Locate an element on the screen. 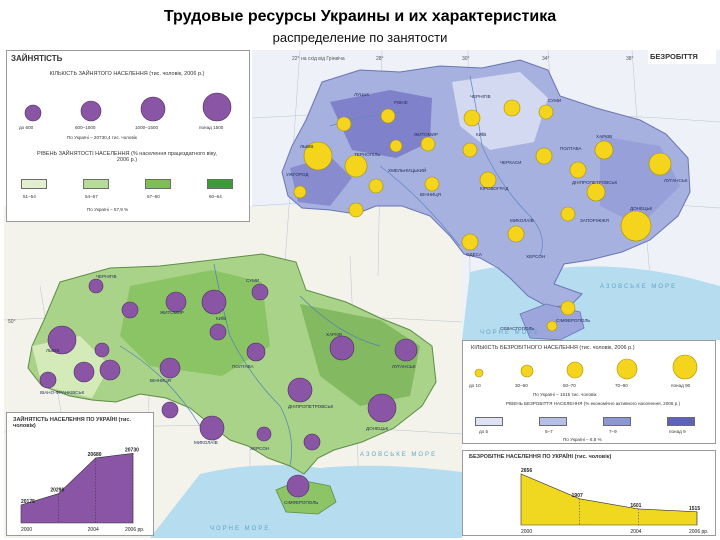 The image size is (720, 540). employment-chart-area is located at coordinates (77, 488).